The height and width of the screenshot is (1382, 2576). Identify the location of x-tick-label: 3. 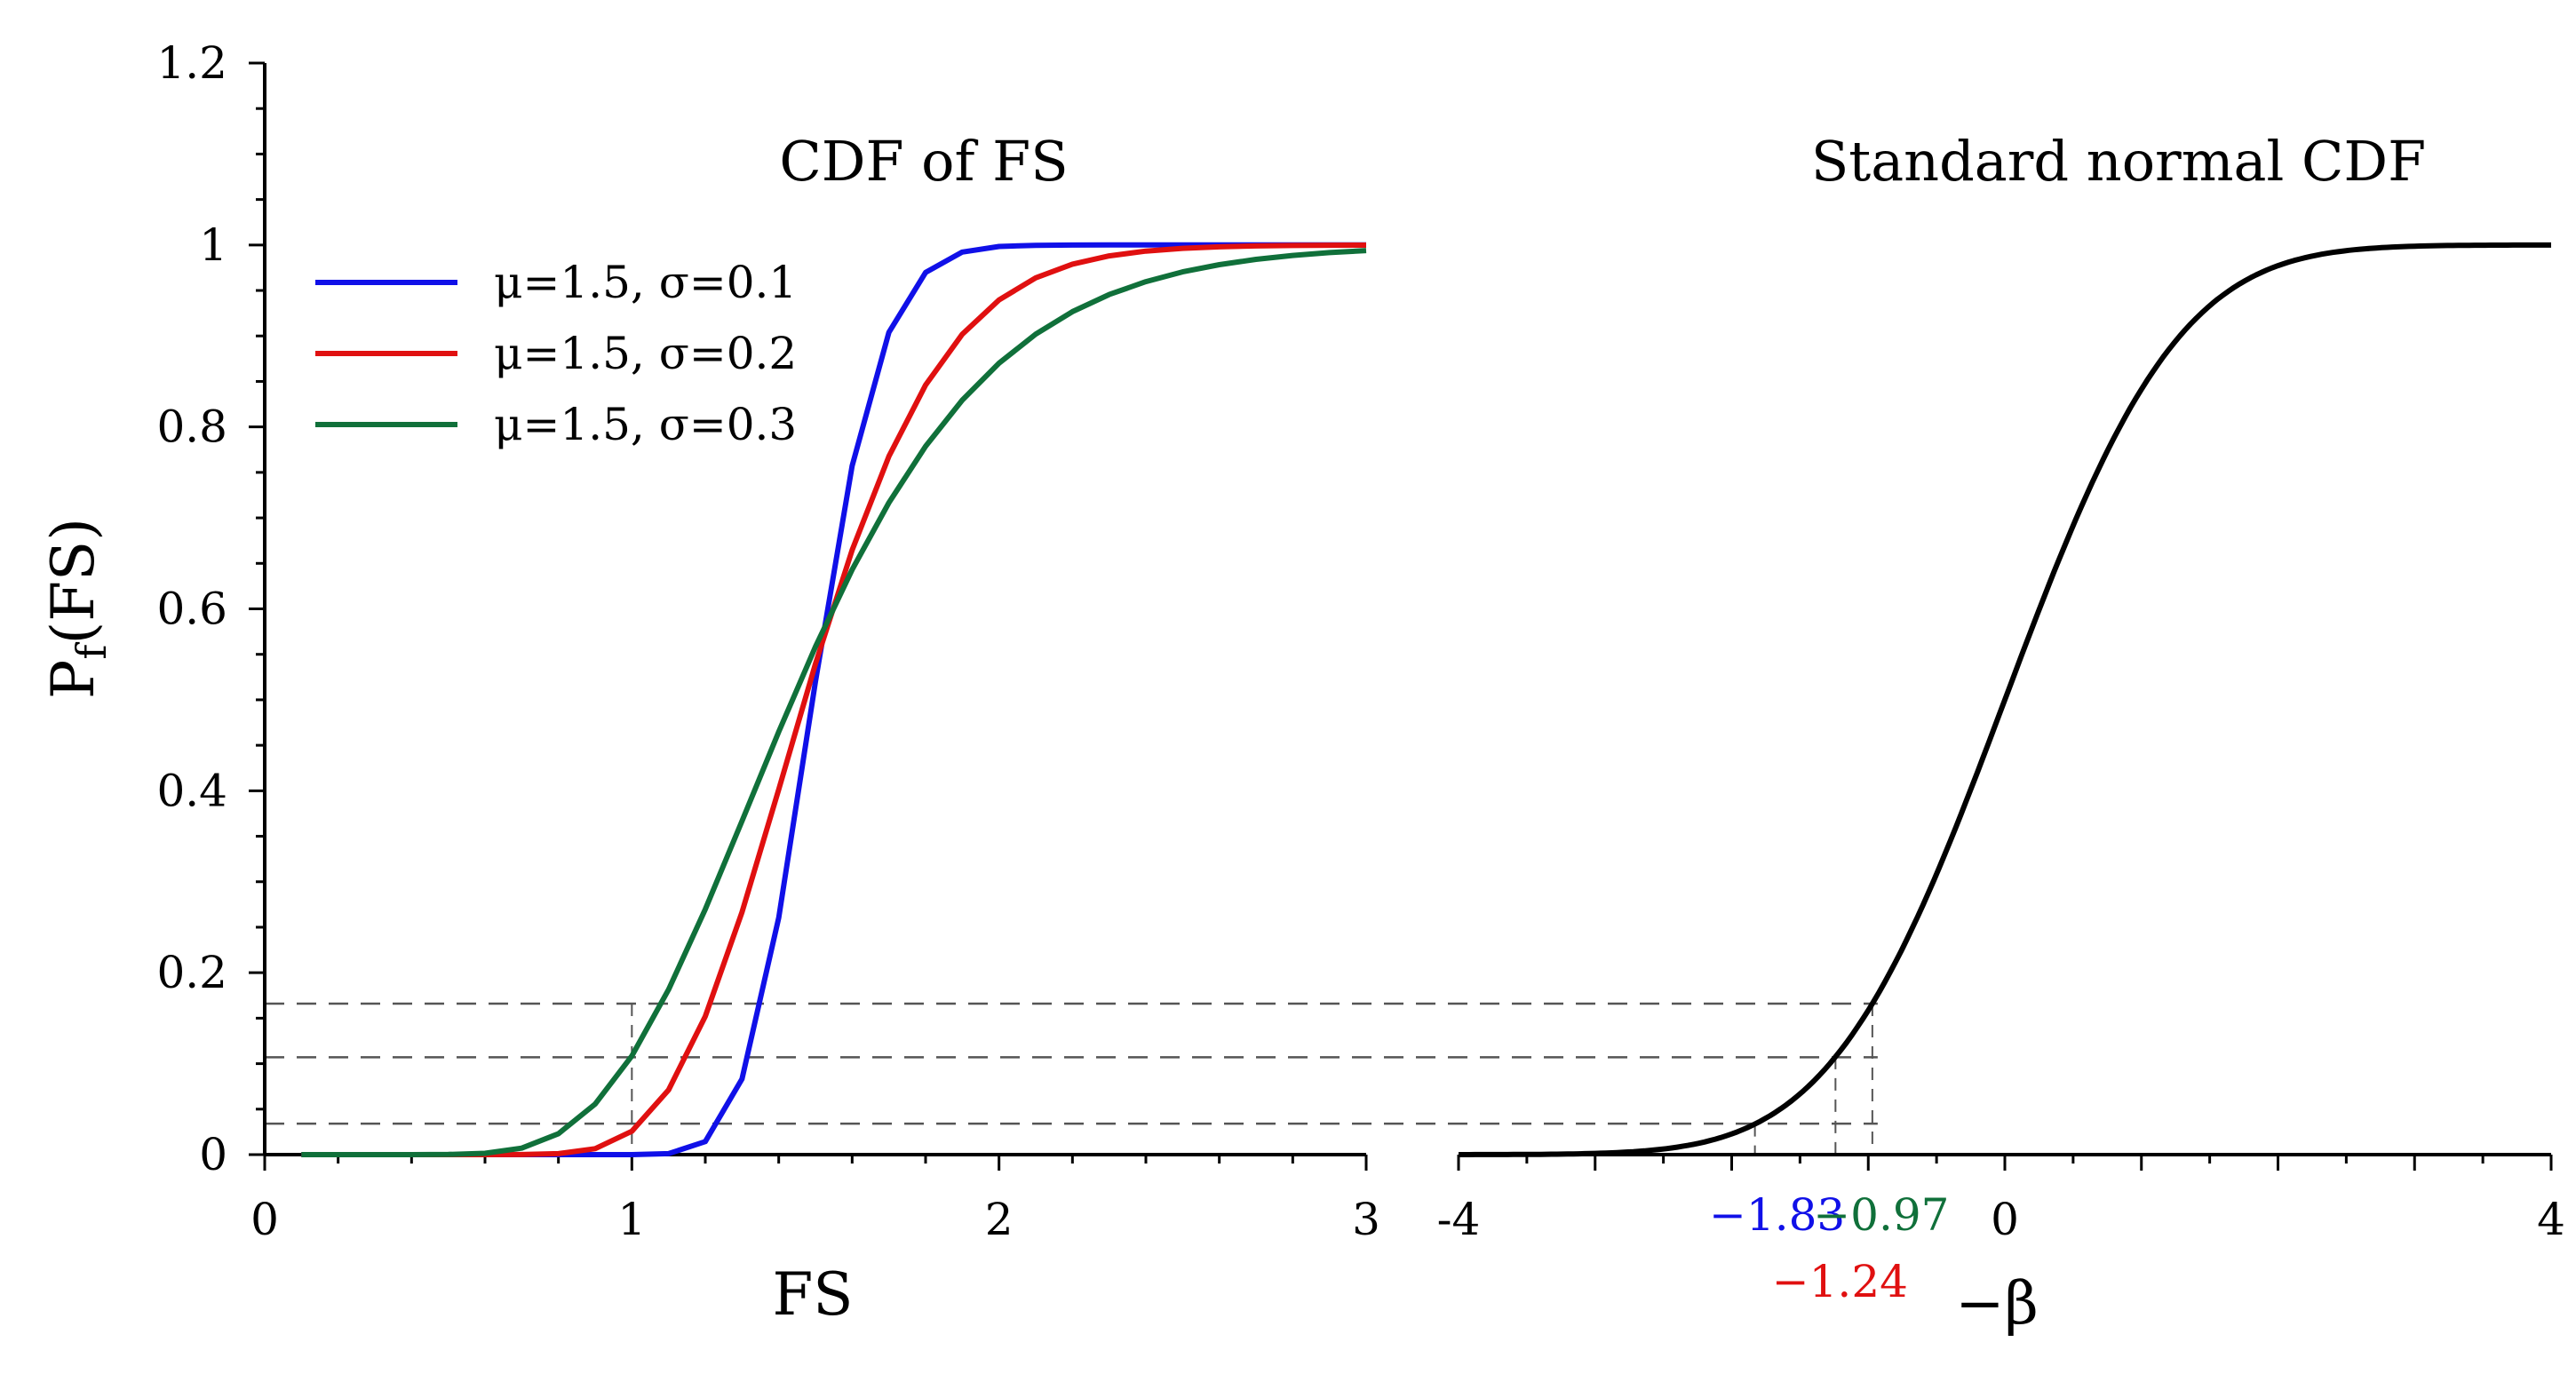
(1366, 1219).